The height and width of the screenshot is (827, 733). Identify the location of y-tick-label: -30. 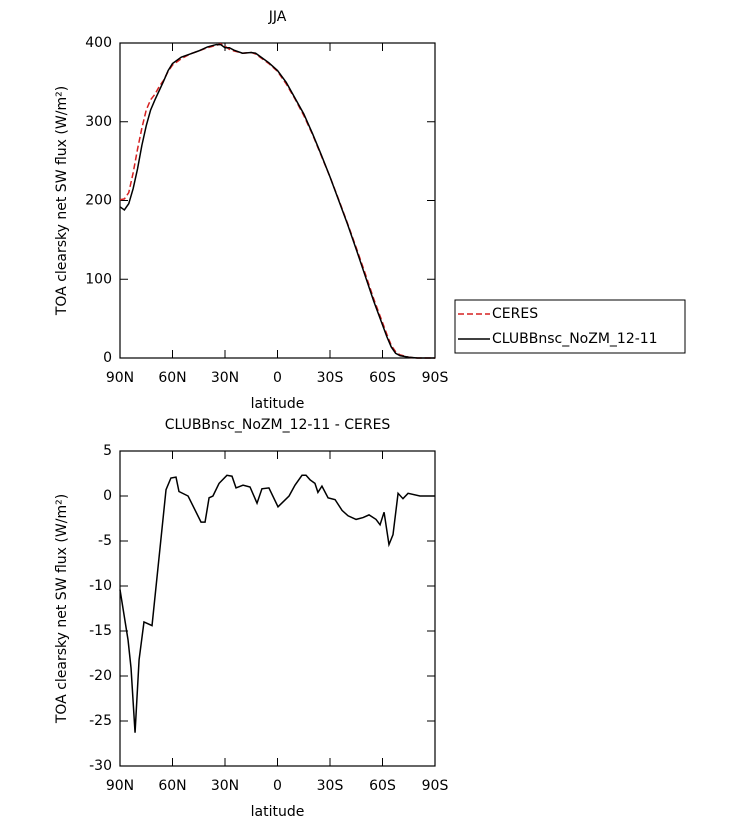
(100, 766).